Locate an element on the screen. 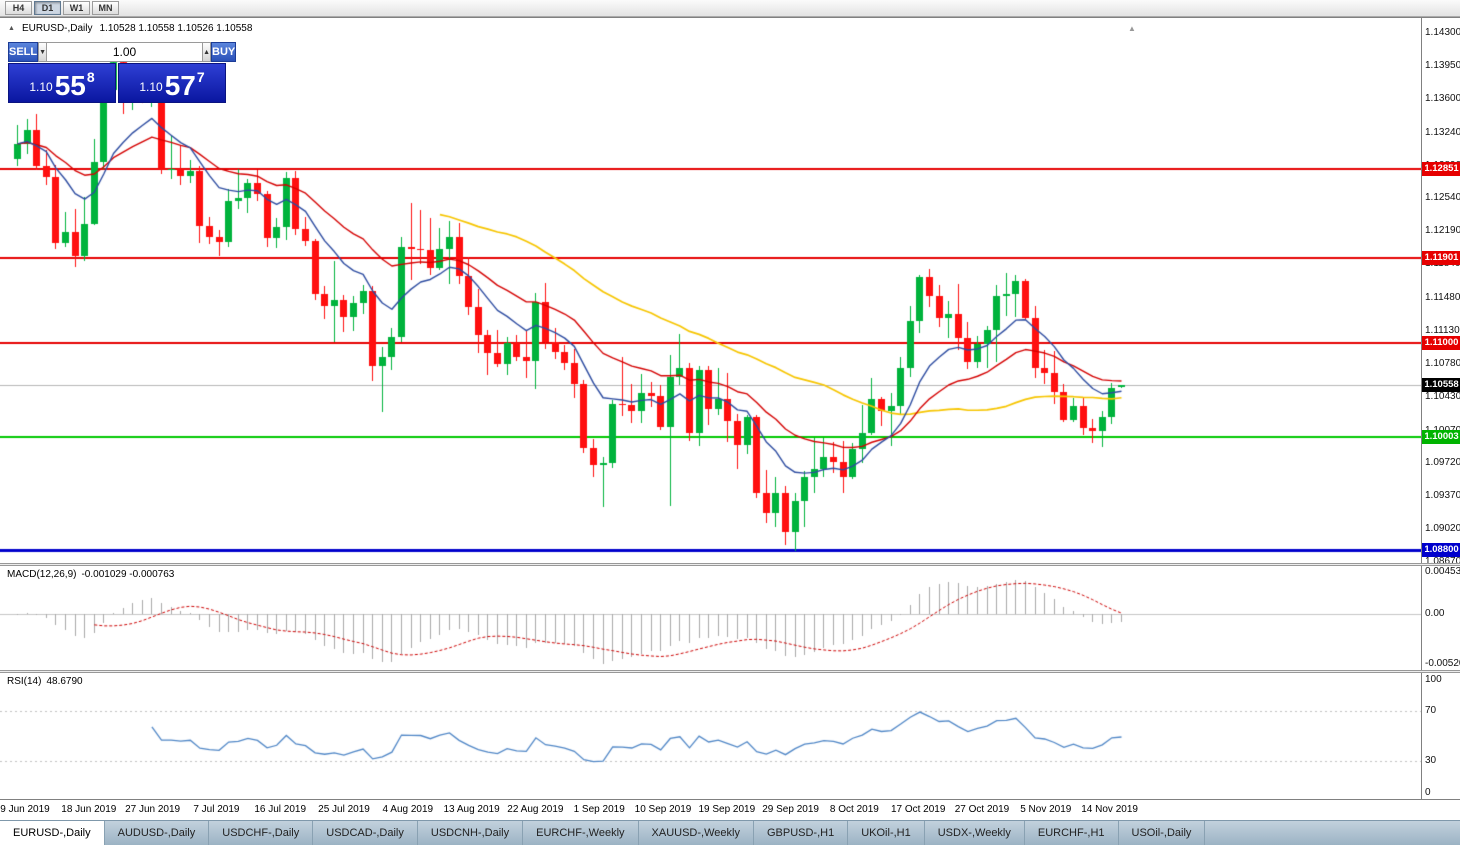 This screenshot has height=845, width=1460. chart-tab-usdchf-daily: USDCHF-,Daily is located at coordinates (261, 833).